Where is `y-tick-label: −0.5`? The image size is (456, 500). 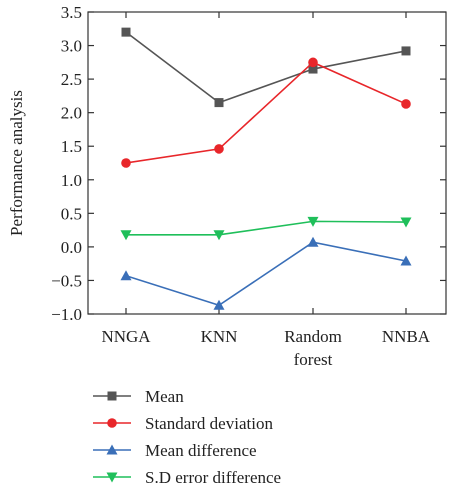
y-tick-label: −0.5 is located at coordinates (66, 280).